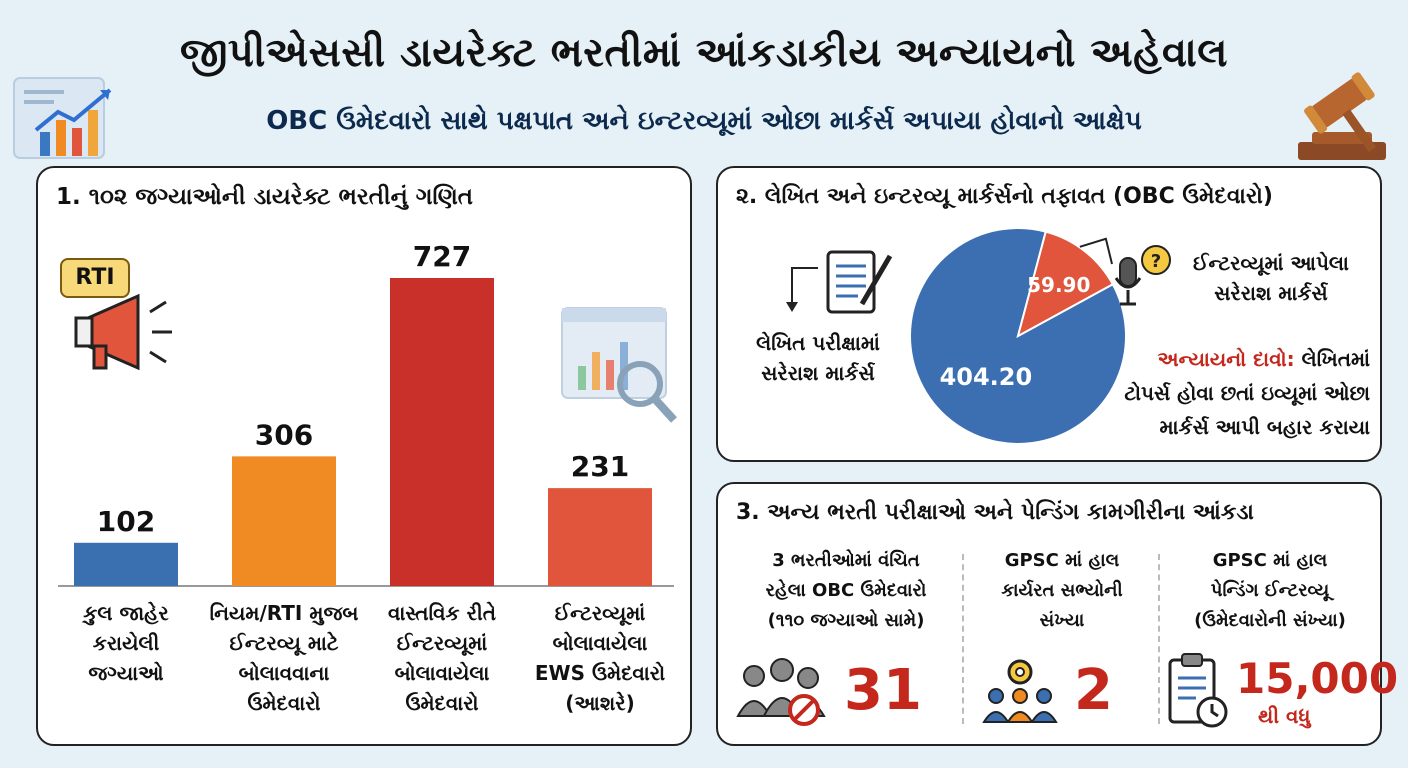 The width and height of the screenshot is (1408, 768). I want to click on notepad-pen-icon, so click(859, 282).